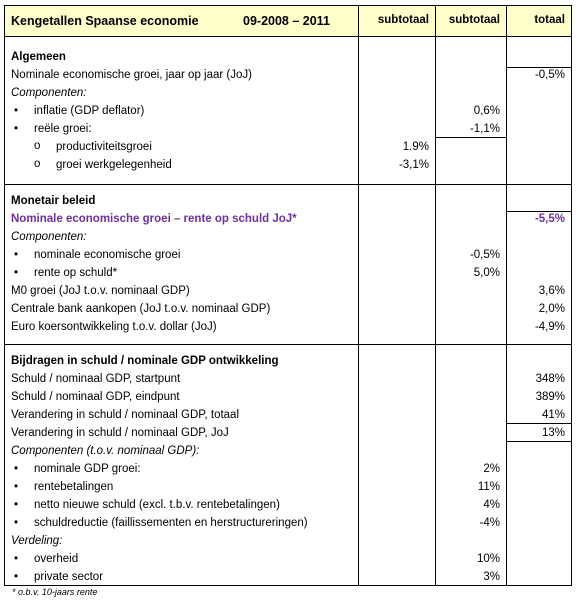 This screenshot has width=579, height=609. I want to click on column-header: totaal, so click(549, 20).